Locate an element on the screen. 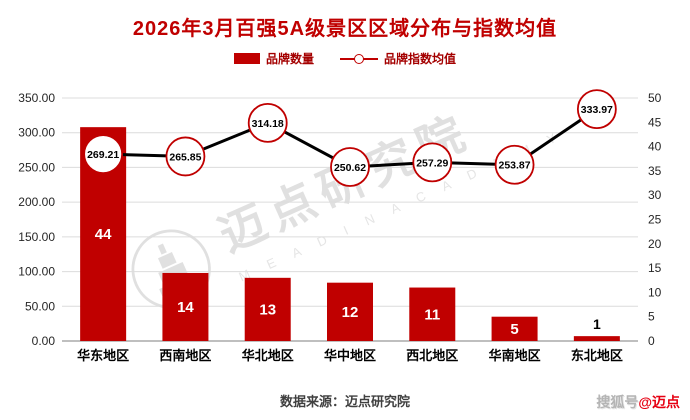  left-axis-tick: 50.00 is located at coordinates (40, 306).